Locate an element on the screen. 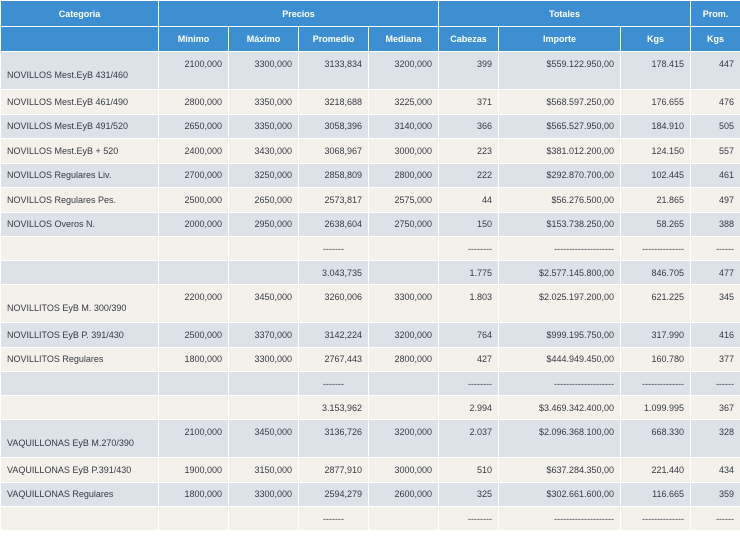 The image size is (740, 537). cell-minimo: 1900,000 is located at coordinates (193, 470).